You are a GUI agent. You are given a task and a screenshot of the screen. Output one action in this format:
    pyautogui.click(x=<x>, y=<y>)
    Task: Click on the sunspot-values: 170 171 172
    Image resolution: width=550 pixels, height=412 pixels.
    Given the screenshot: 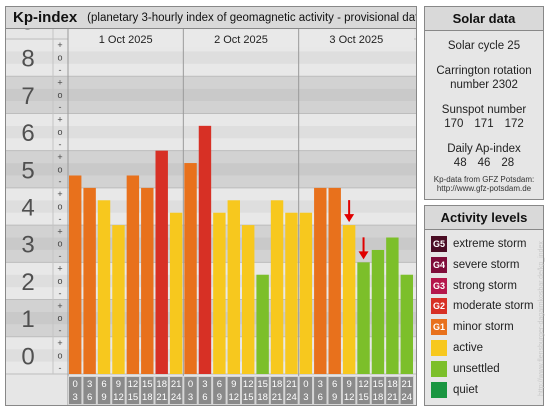 What is the action you would take?
    pyautogui.click(x=484, y=124)
    